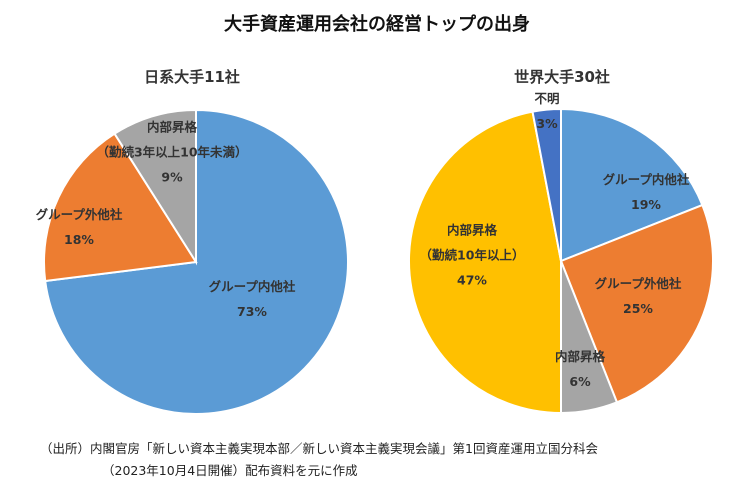 This screenshot has height=493, width=754. Describe the element at coordinates (472, 280) in the screenshot. I see `slice-percent-label: 47%` at that location.